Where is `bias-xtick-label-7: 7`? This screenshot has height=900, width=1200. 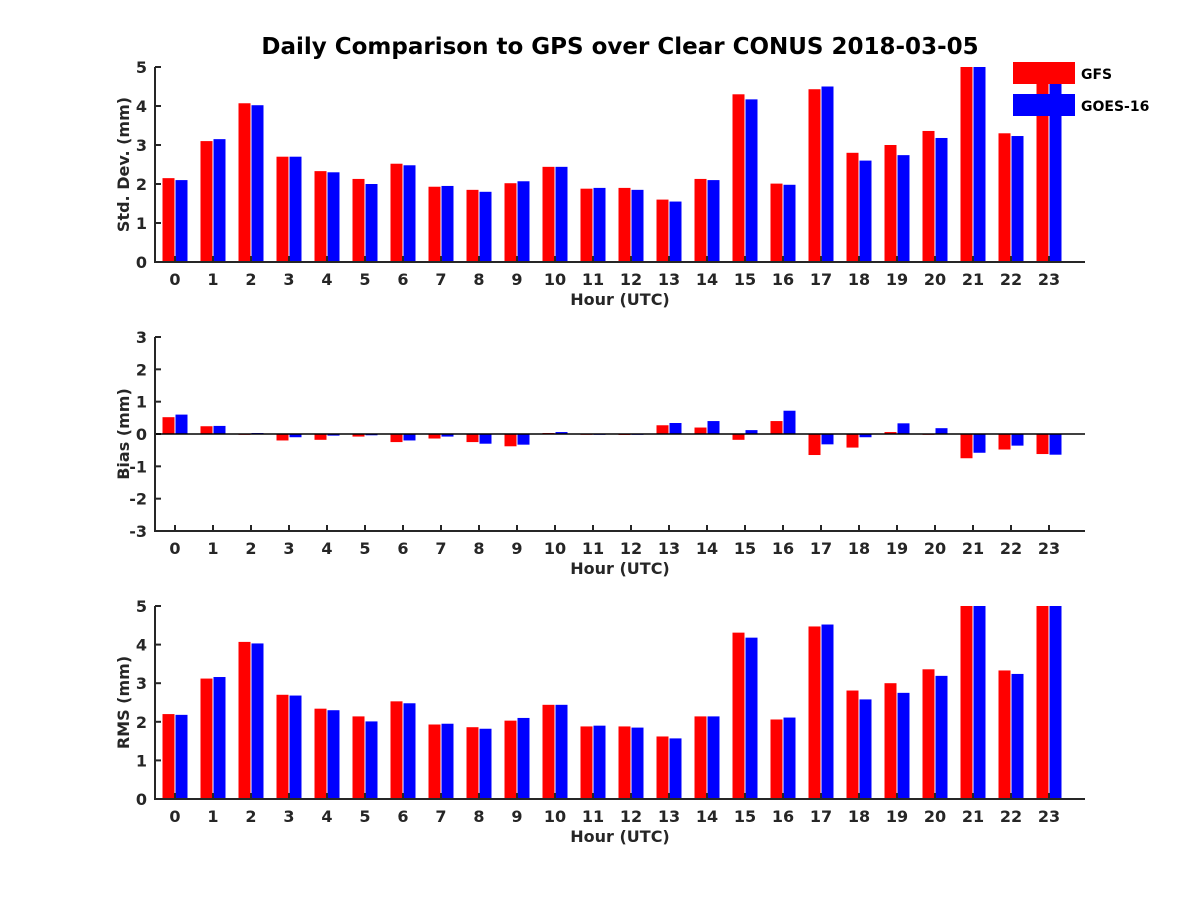
bias-xtick-label-7: 7 is located at coordinates (440, 548).